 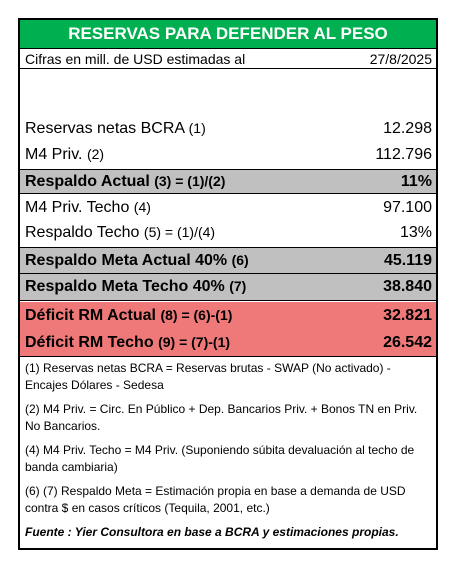 I want to click on row-ref: (6), so click(x=240, y=259).